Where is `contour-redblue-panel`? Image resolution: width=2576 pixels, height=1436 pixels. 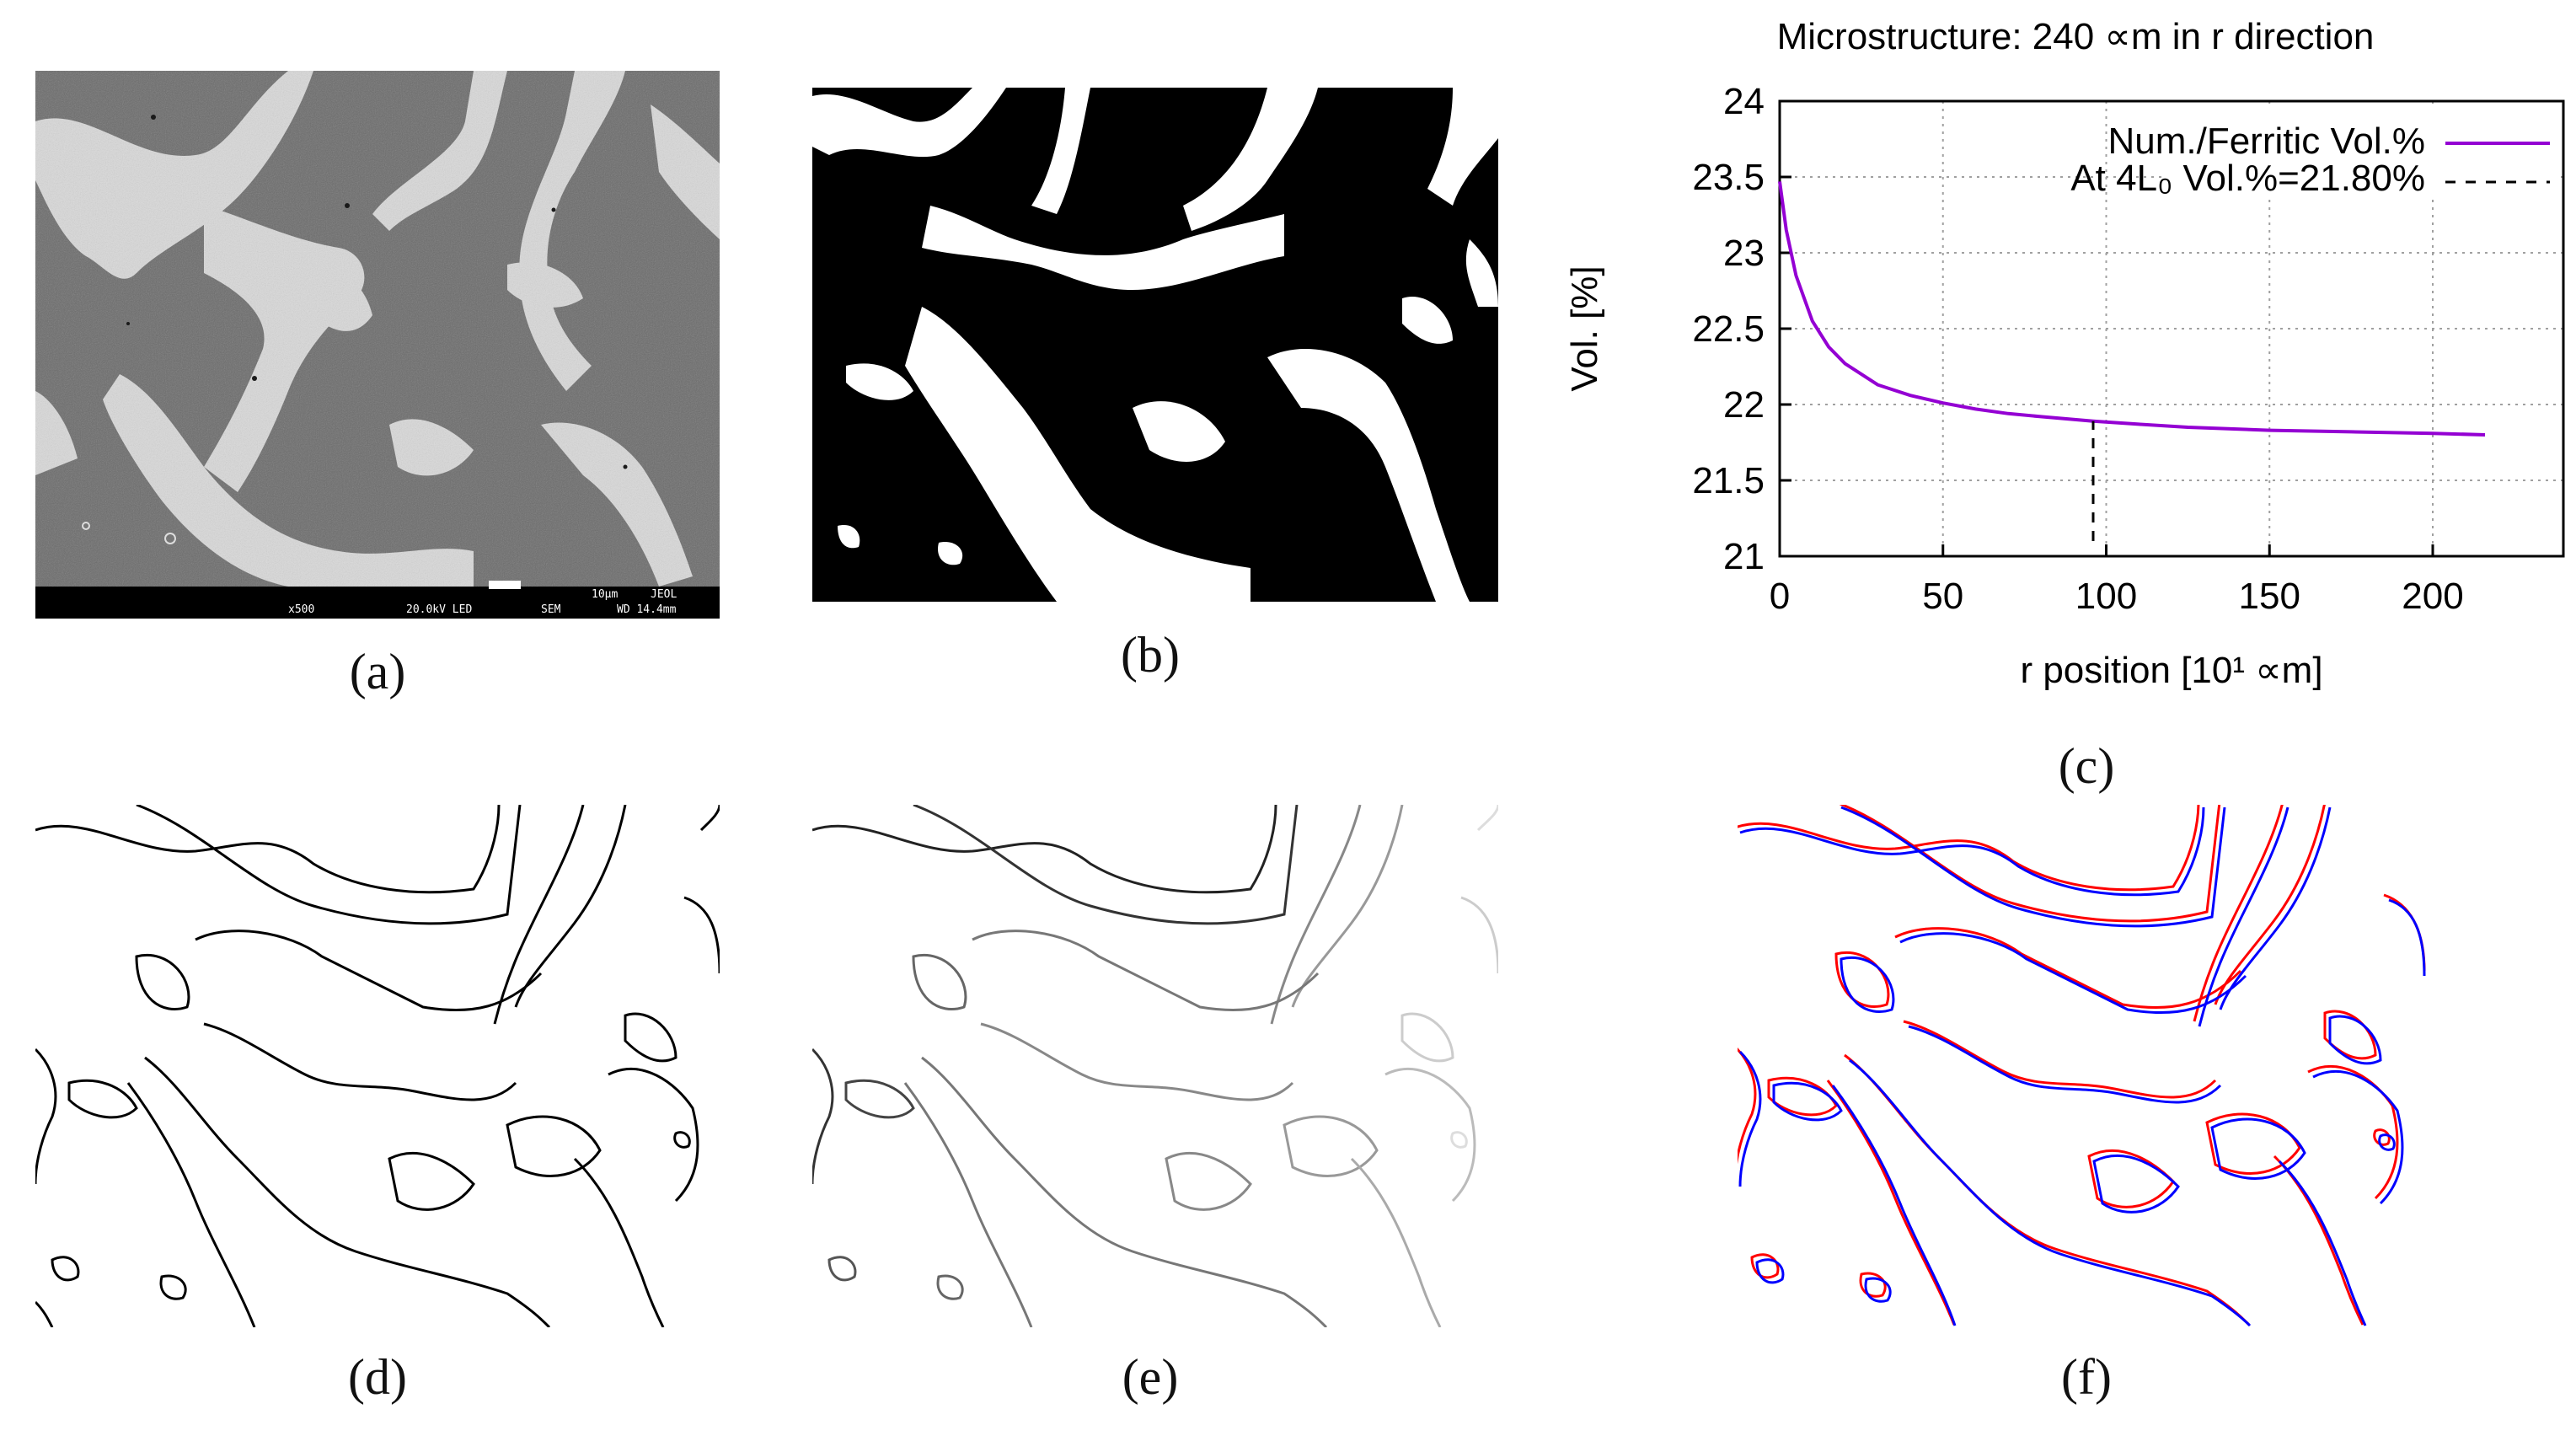
contour-redblue-panel is located at coordinates (2082, 1066).